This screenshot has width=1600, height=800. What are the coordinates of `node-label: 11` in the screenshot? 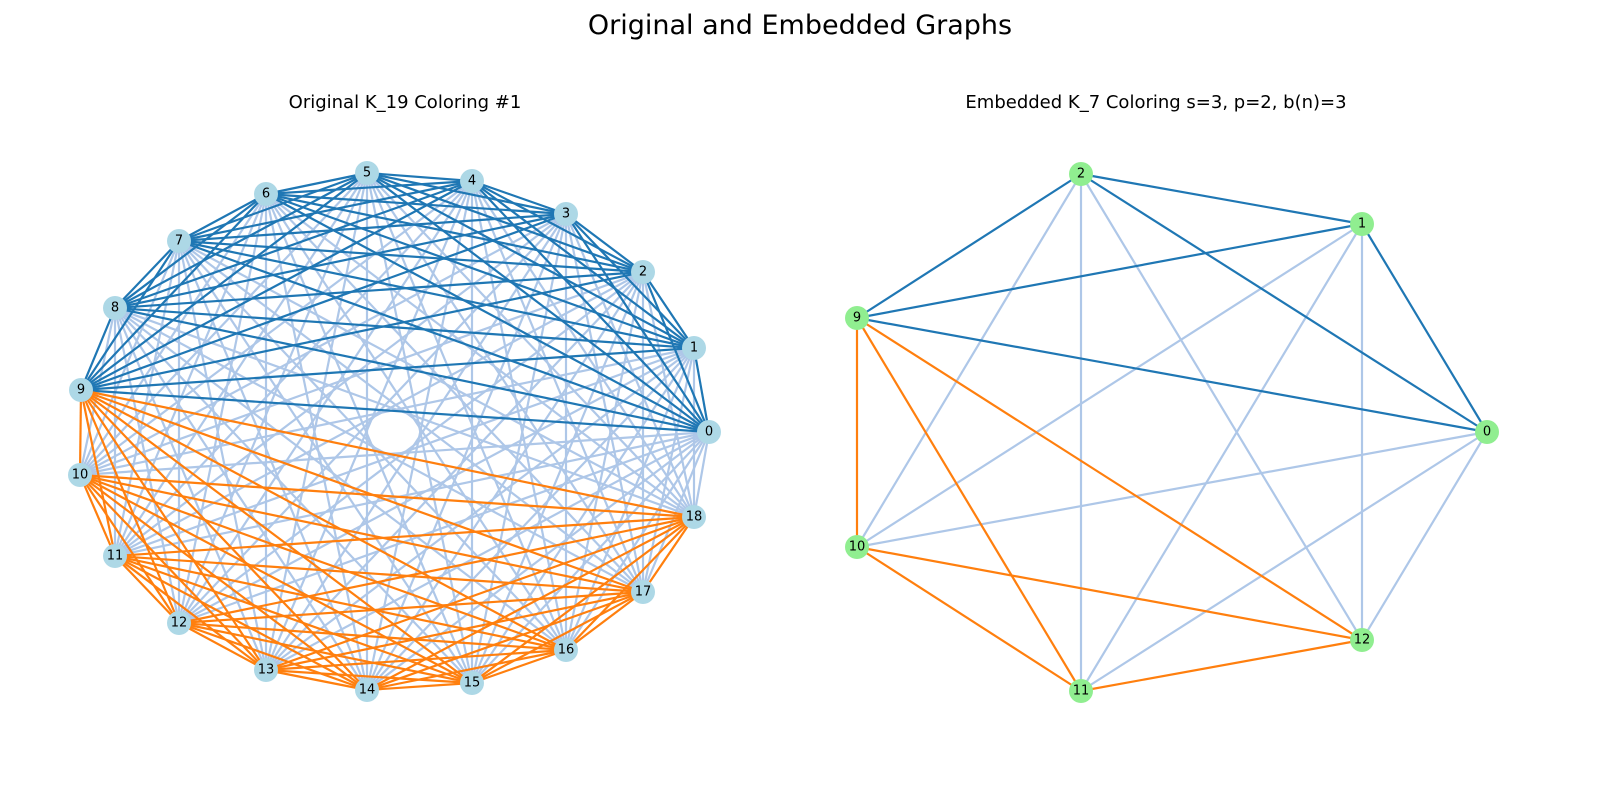 It's located at (115, 556).